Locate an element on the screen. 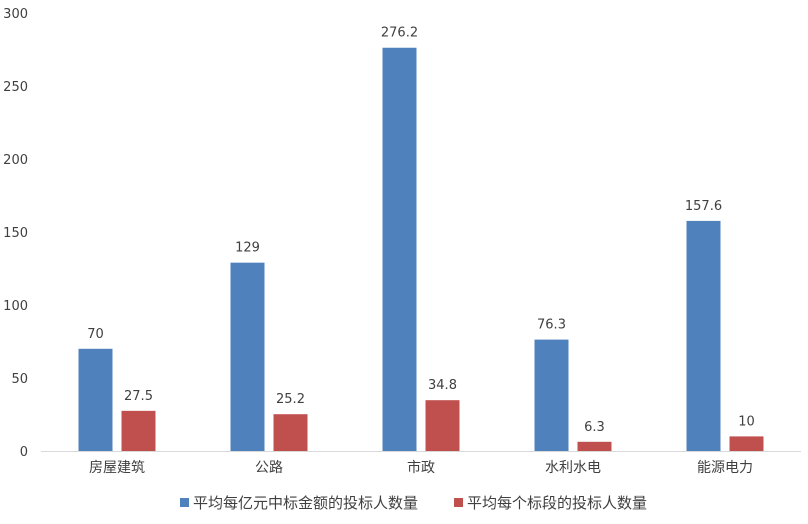 This screenshot has height=524, width=808. y-tick-label: 150 is located at coordinates (15, 233).